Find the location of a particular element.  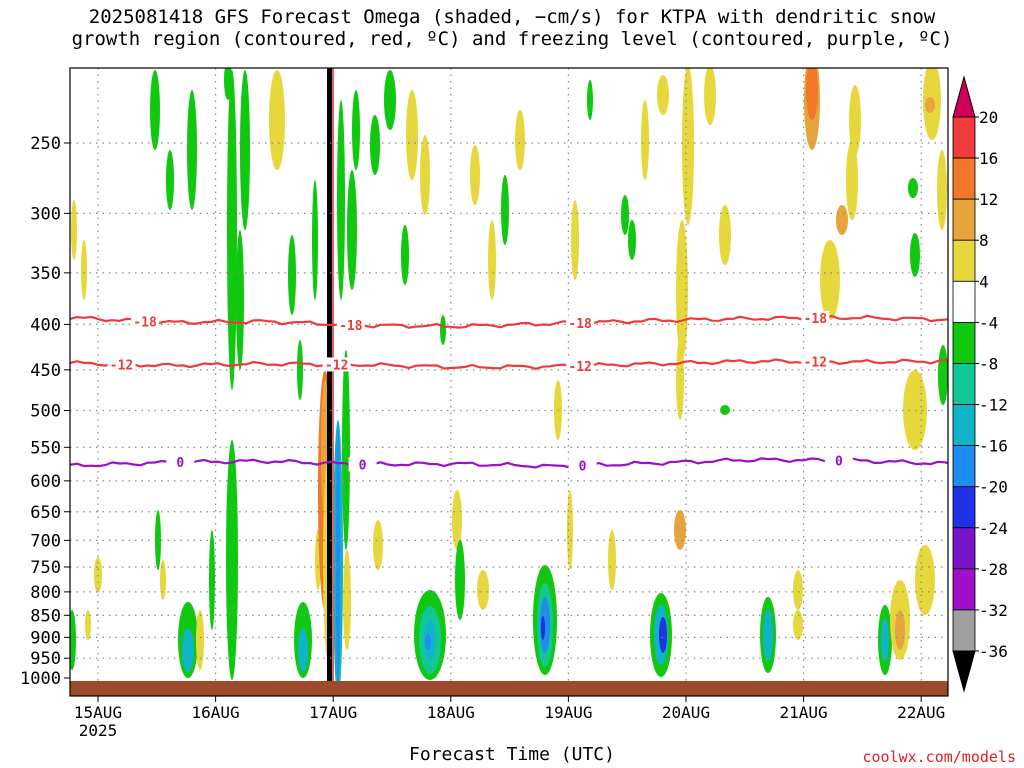

colorbar-label: -20 is located at coordinates (993, 487).